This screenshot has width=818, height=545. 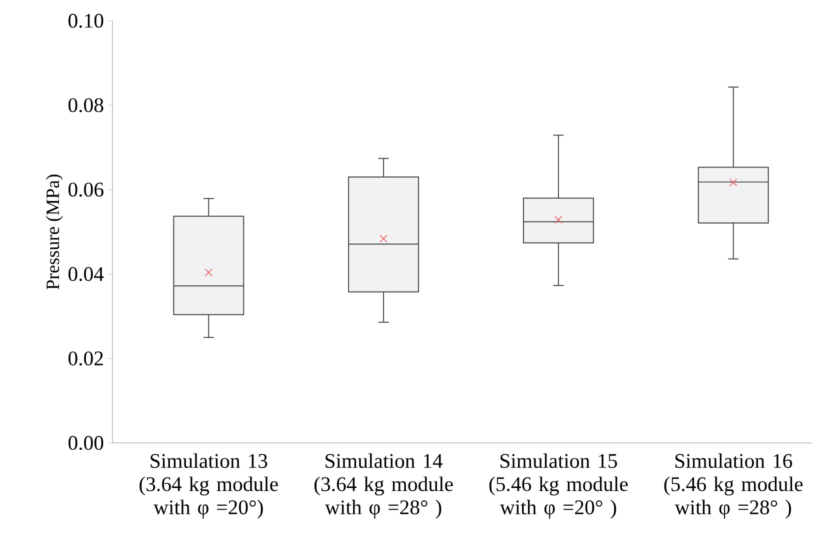 What do you see at coordinates (54, 232) in the screenshot?
I see `y-axis-title: Pressure (MPa)` at bounding box center [54, 232].